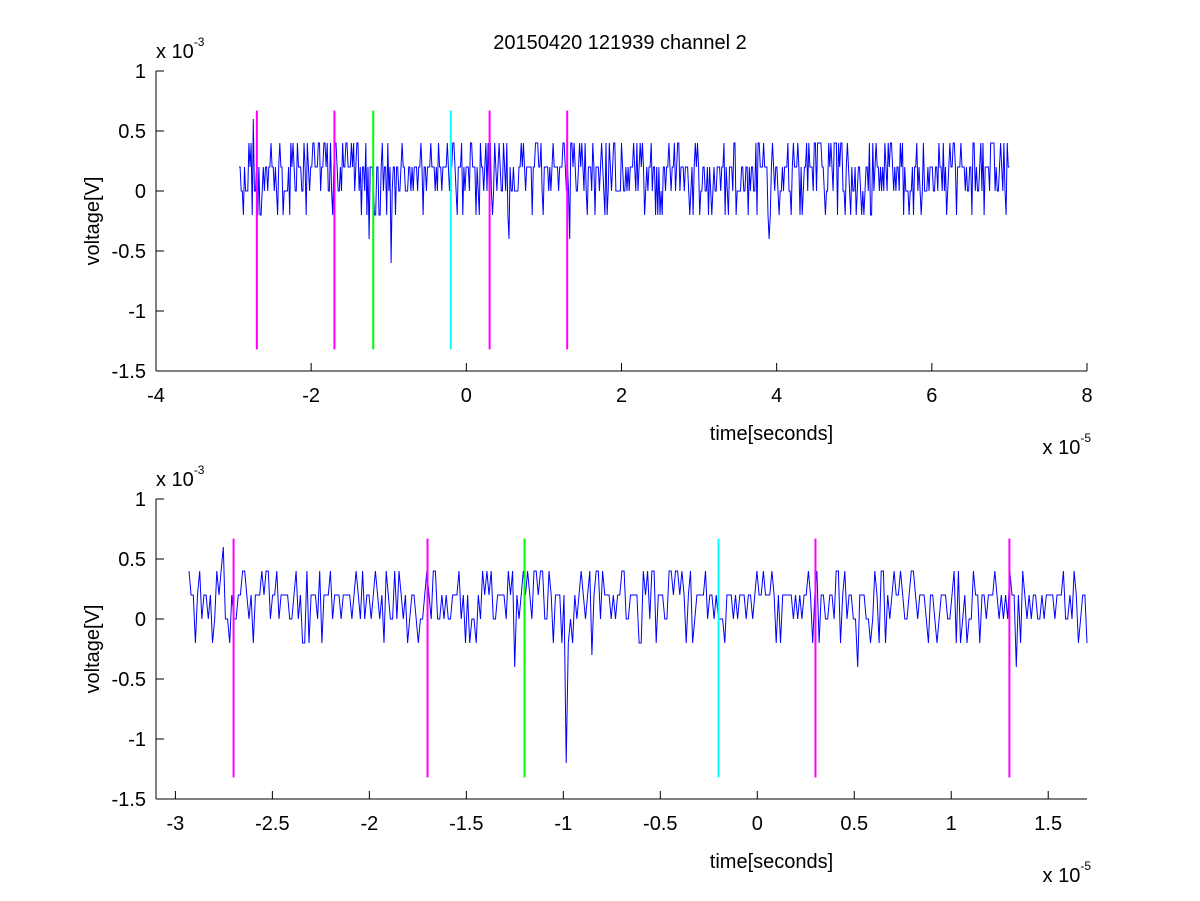 Image resolution: width=1200 pixels, height=901 pixels. What do you see at coordinates (660, 824) in the screenshot?
I see `x-tick-label: -0.5` at bounding box center [660, 824].